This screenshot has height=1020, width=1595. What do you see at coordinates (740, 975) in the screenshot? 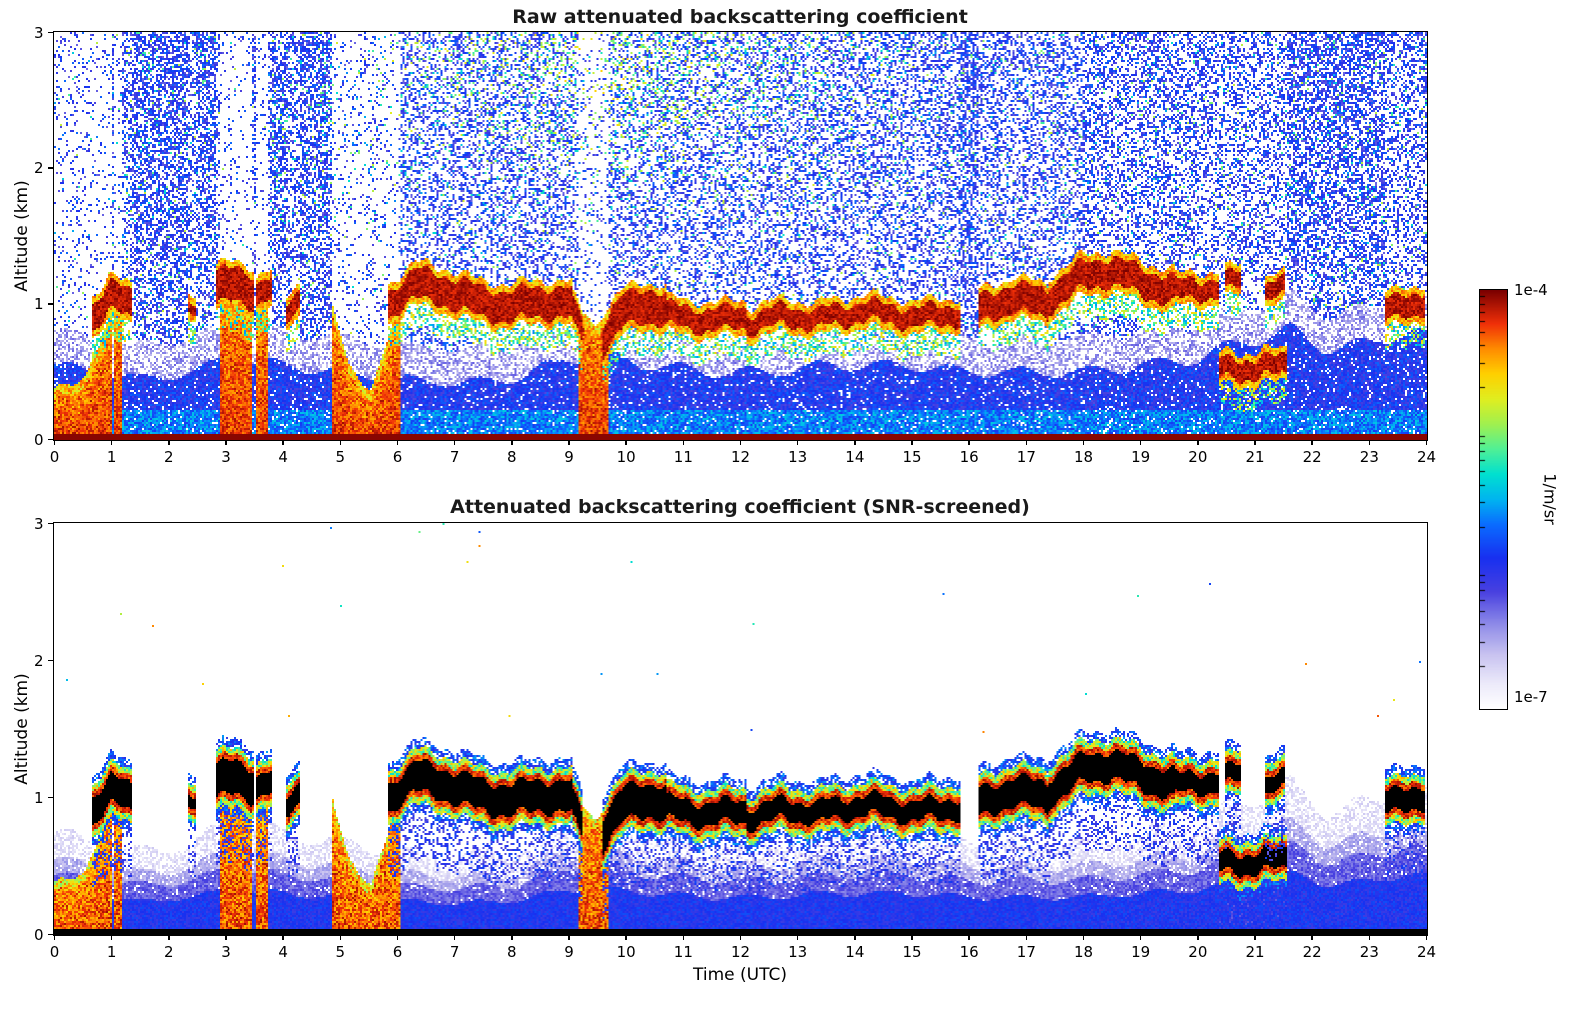
I see `x-axis-label: Time (UTC)` at bounding box center [740, 975].